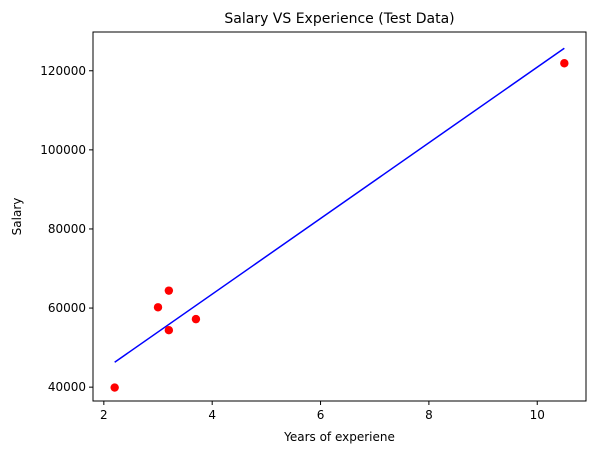 This screenshot has width=597, height=455. I want to click on y-tick-label: 80000, so click(67, 229).